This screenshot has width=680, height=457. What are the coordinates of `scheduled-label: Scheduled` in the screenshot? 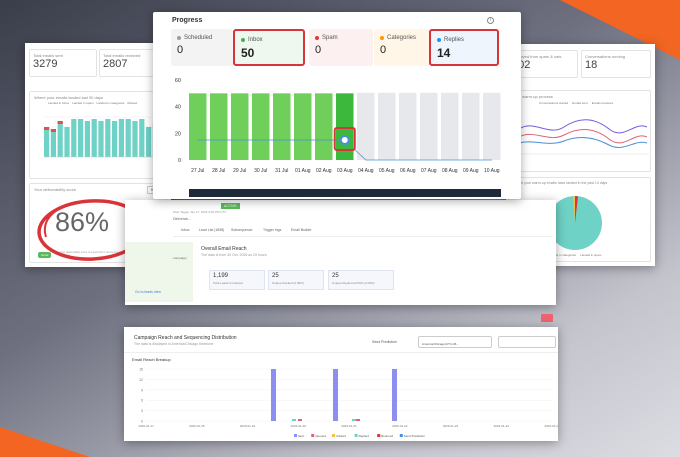 It's located at (198, 38).